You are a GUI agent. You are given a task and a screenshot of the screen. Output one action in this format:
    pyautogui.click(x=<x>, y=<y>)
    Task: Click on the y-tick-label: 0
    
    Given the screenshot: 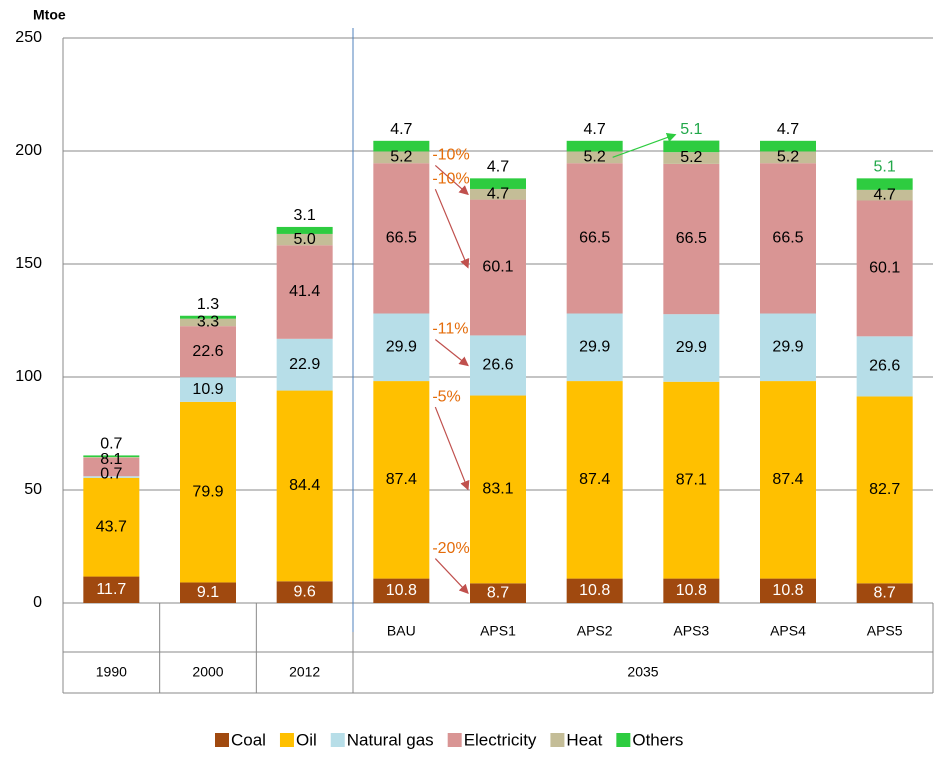 What is the action you would take?
    pyautogui.click(x=37, y=602)
    